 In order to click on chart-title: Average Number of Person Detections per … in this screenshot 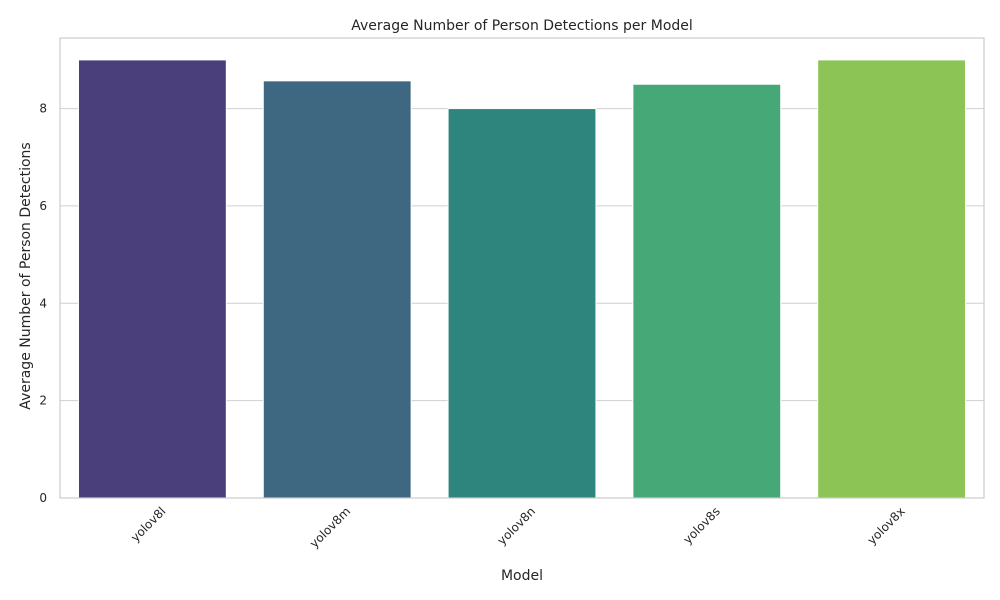, I will do `click(522, 26)`.